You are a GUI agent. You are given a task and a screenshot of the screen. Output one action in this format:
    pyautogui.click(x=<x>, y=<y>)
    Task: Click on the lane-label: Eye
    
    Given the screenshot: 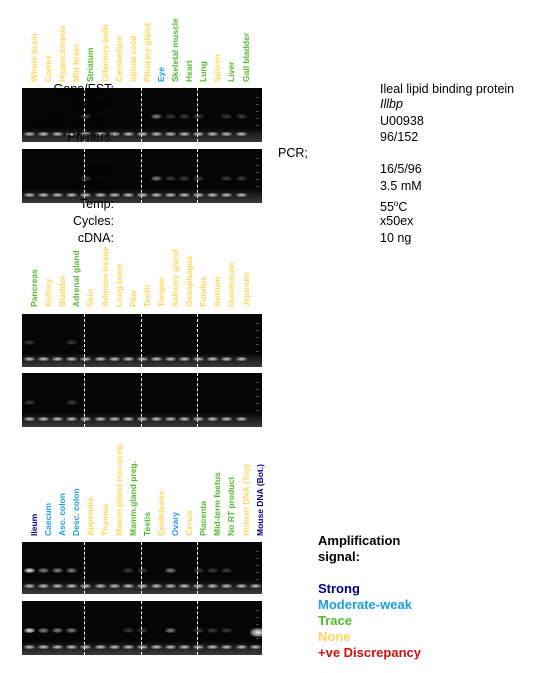 What is the action you would take?
    pyautogui.click(x=160, y=74)
    